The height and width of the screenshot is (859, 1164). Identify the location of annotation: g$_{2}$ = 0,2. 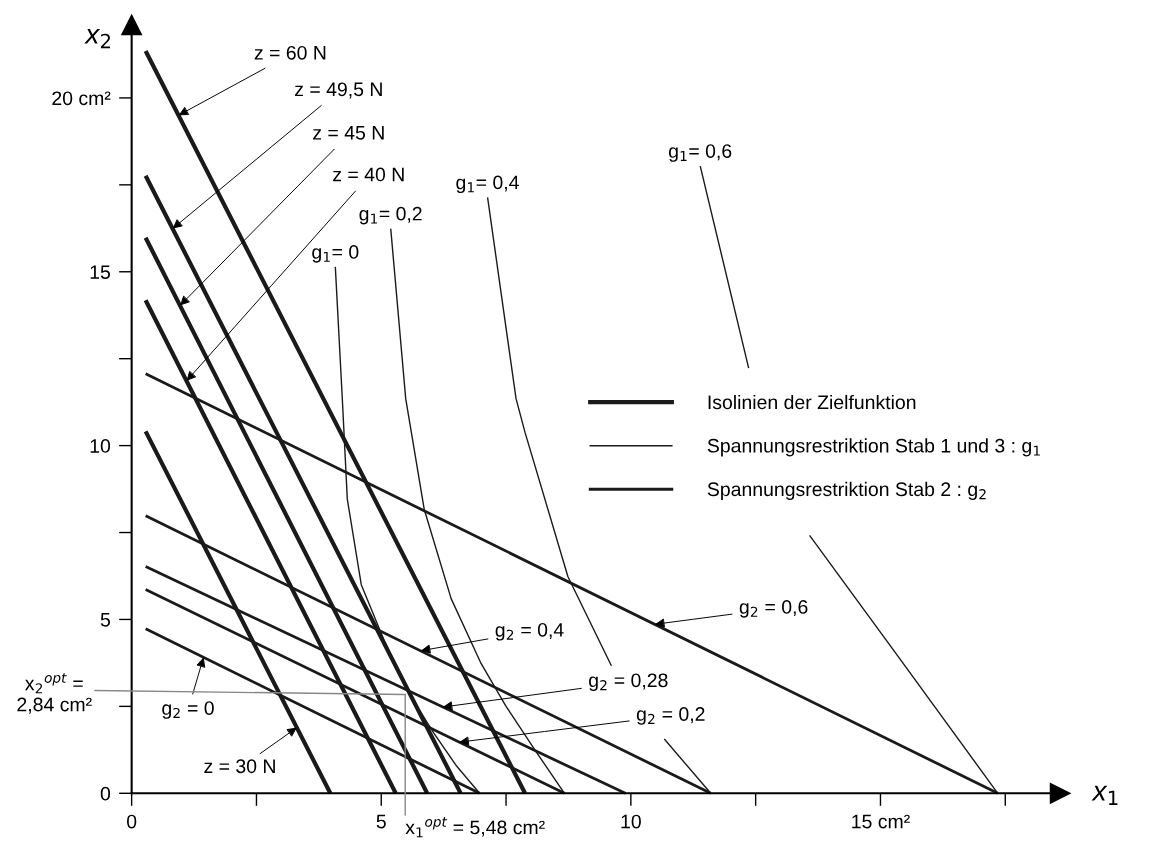
(670, 716).